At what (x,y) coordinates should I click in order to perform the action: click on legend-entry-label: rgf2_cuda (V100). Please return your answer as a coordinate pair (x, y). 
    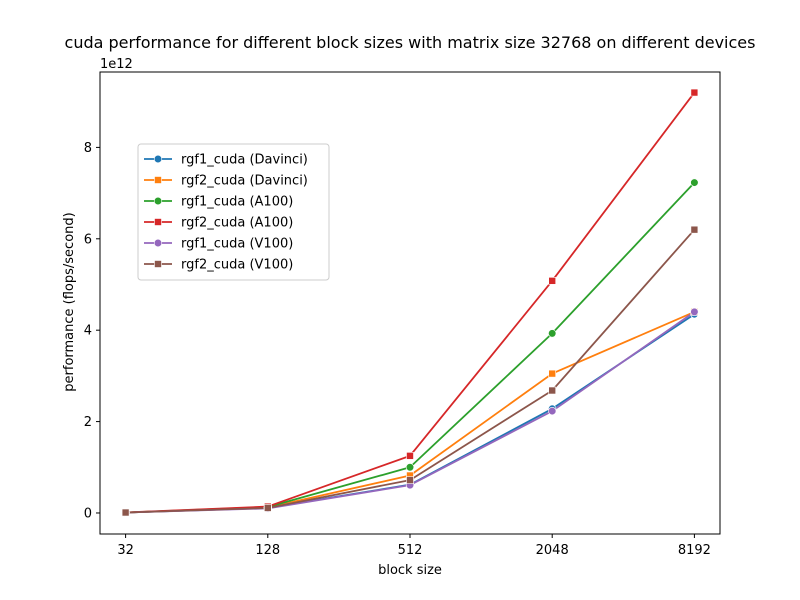
    Looking at the image, I should click on (237, 265).